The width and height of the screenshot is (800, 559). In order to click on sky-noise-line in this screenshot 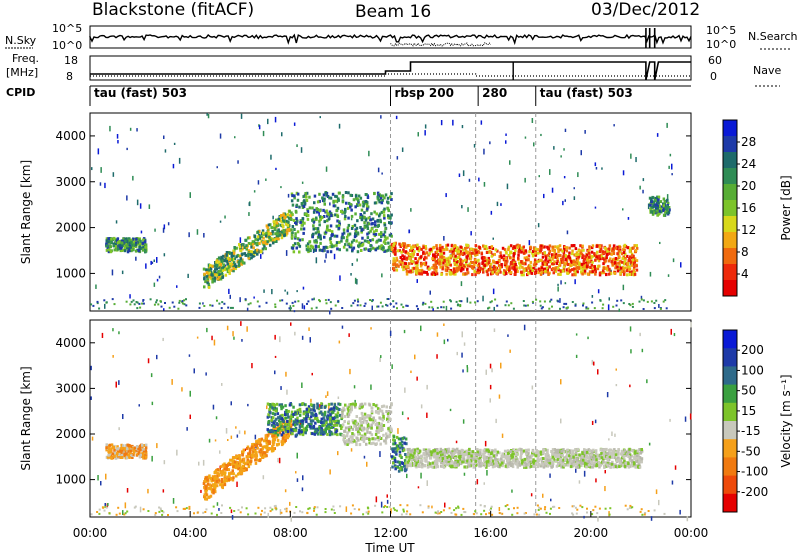, I will do `click(390, 39)`.